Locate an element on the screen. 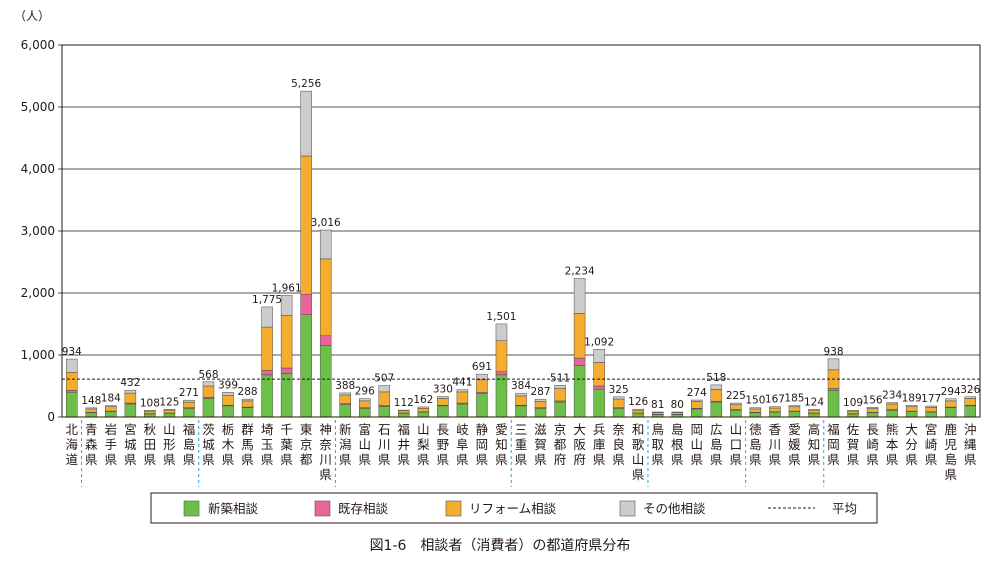 This screenshot has width=1000, height=565. x-category-char: 分 is located at coordinates (911, 444).